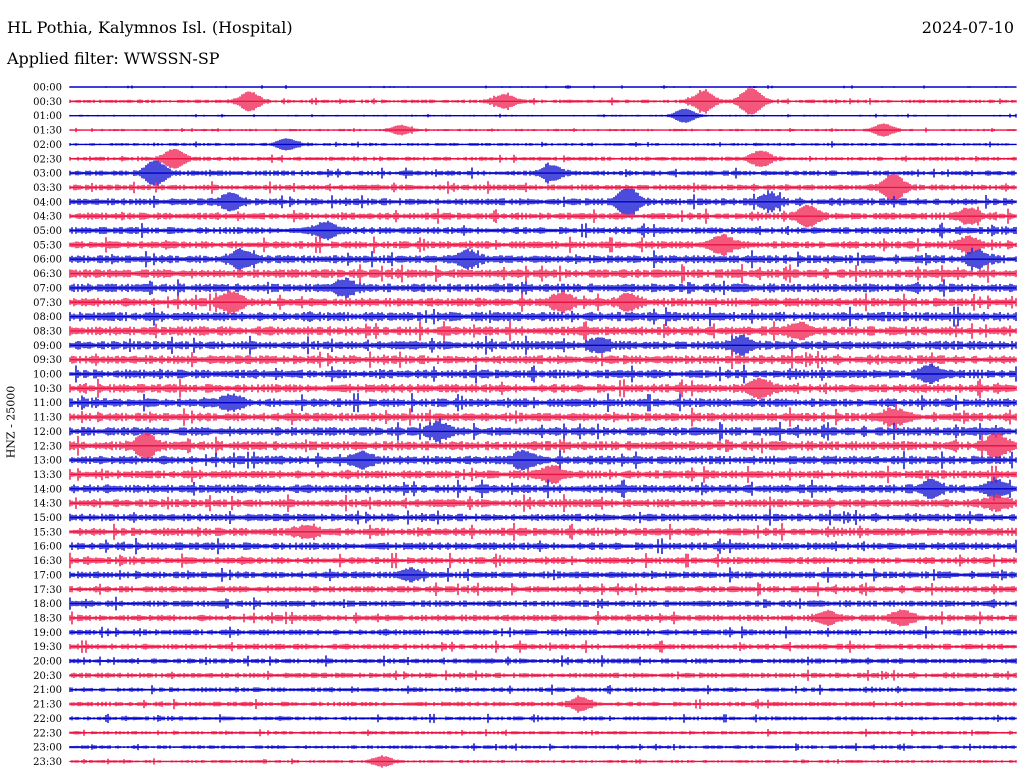 This screenshot has width=1024, height=780. Describe the element at coordinates (47, 633) in the screenshot. I see `trace-time-label: 19:00` at that location.